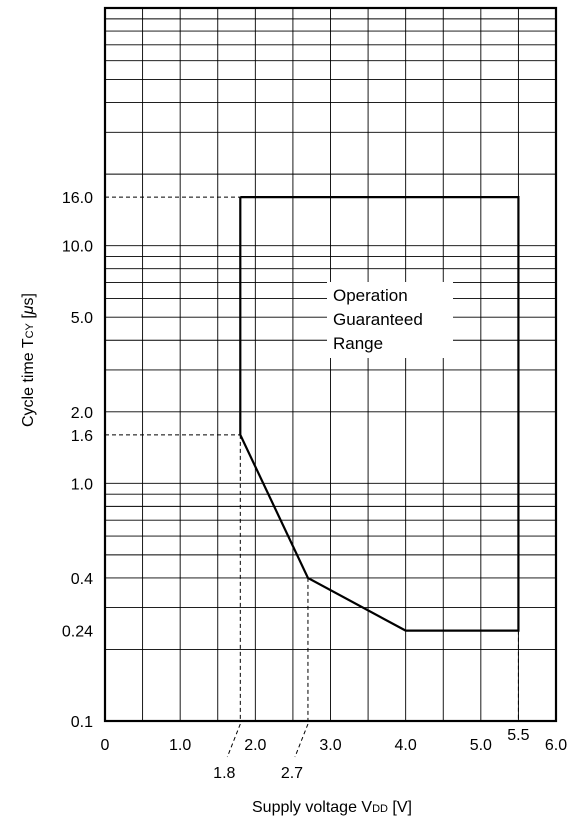  I want to click on x-annotation-label: 1.8, so click(224, 773).